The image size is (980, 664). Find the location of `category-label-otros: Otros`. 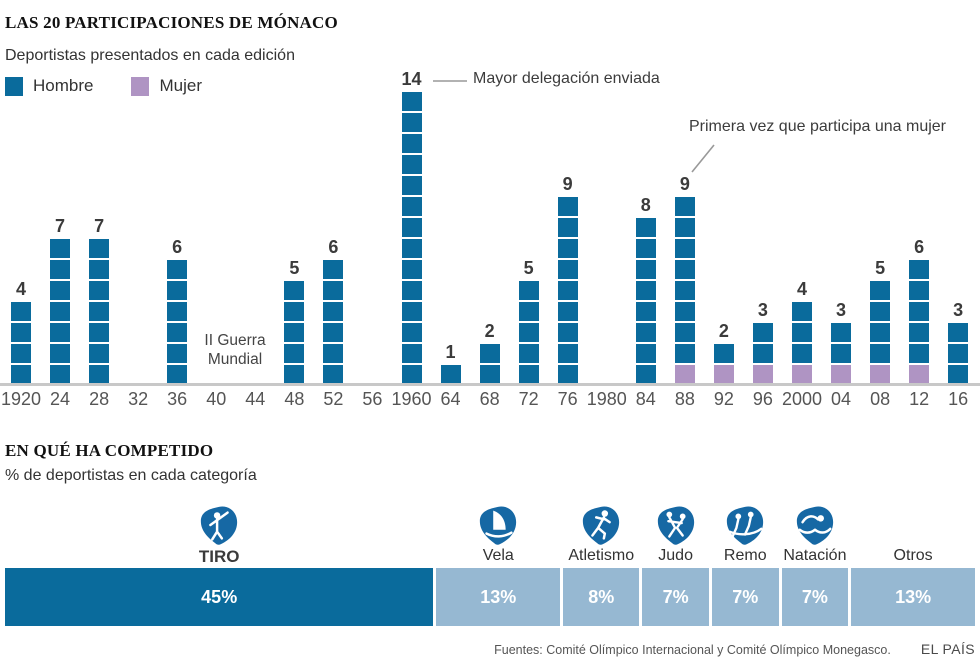

category-label-otros: Otros is located at coordinates (913, 555).